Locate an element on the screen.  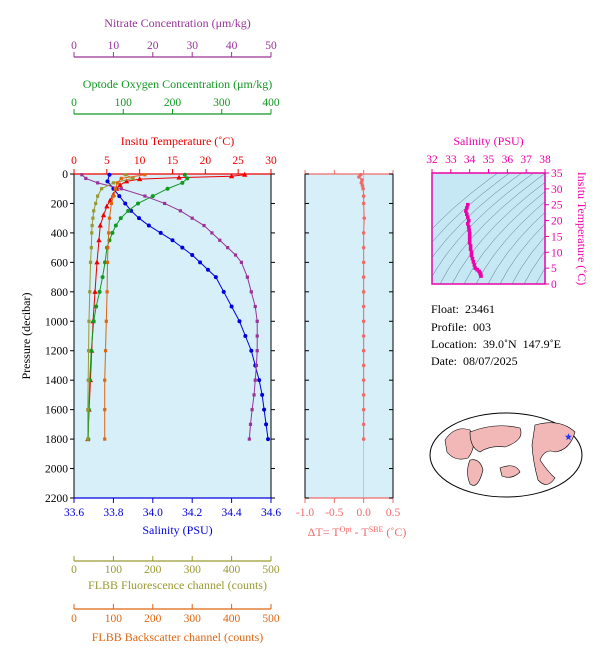
fluorescence-axis-title: FLBB Fluorescence channel (counts) is located at coordinates (177, 585).